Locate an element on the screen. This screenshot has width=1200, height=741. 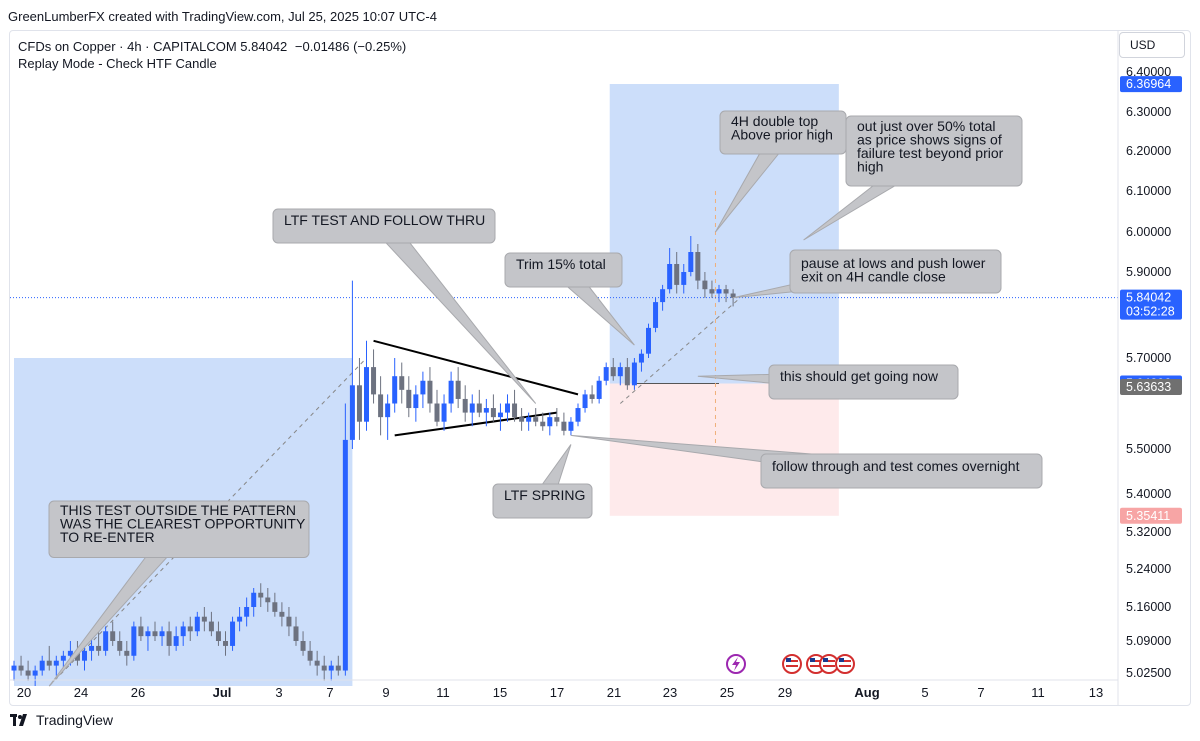
y-tick-label: 6.30000 is located at coordinates (1148, 112).